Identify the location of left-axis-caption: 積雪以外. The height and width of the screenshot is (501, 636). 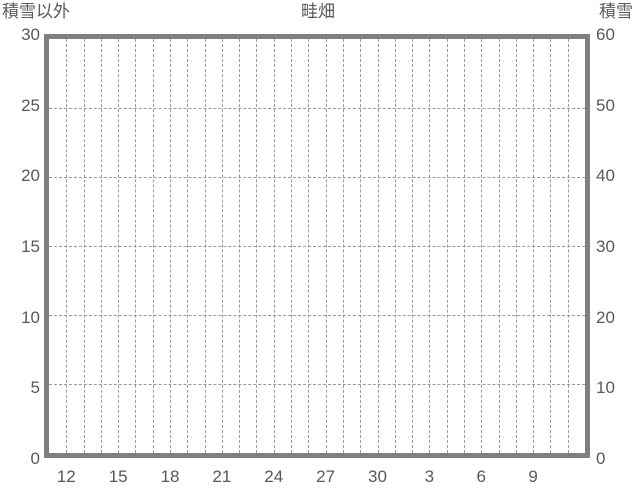
(36, 12).